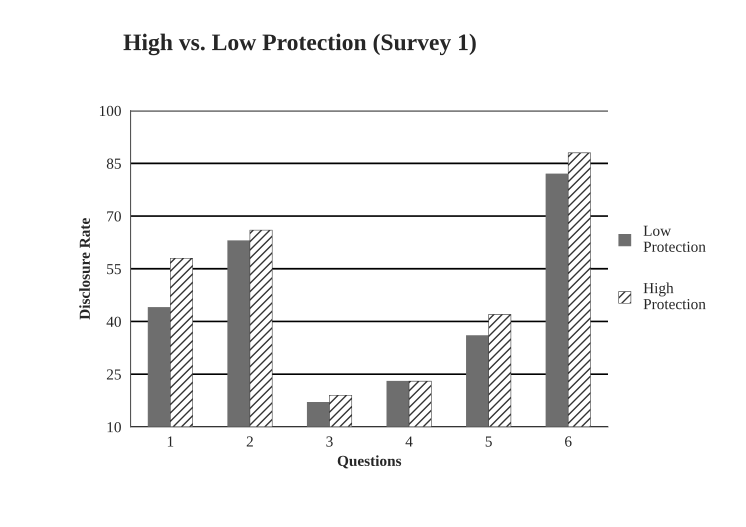 The height and width of the screenshot is (527, 746). Describe the element at coordinates (675, 239) in the screenshot. I see `legend-label: Low Protection` at that location.